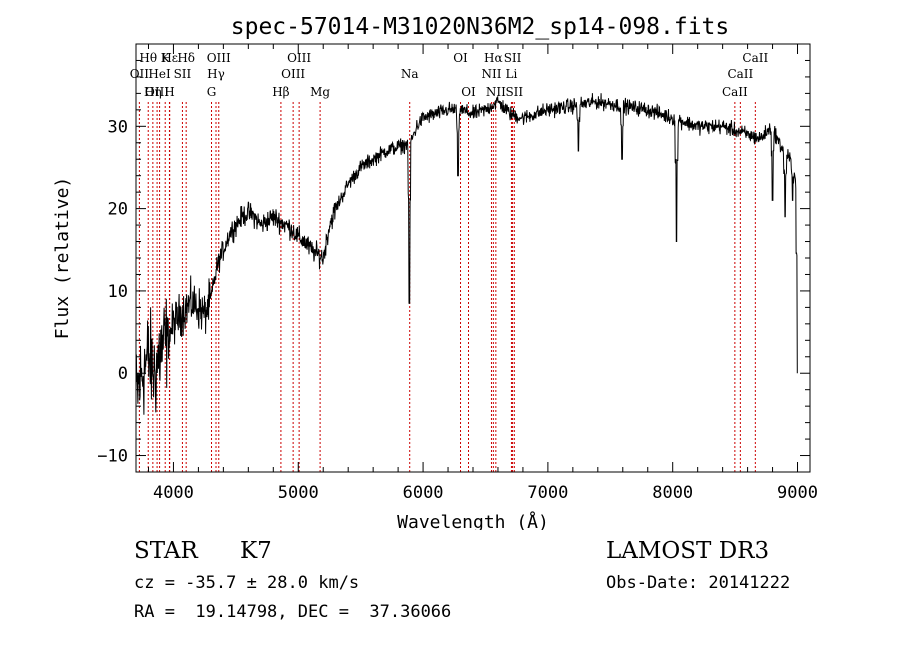 The image size is (900, 649). What do you see at coordinates (688, 551) in the screenshot?
I see `survey-name: LAMOST DR3` at bounding box center [688, 551].